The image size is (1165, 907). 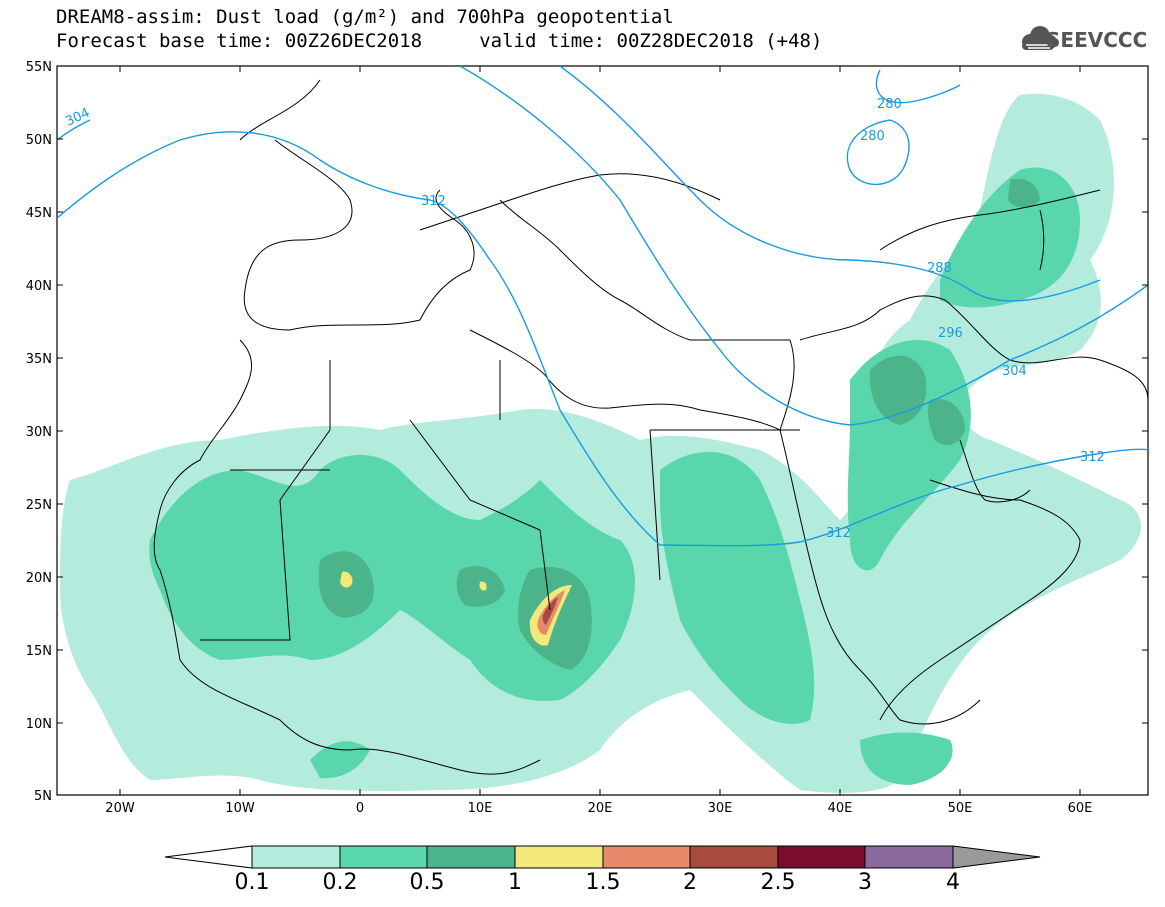 What do you see at coordinates (240, 808) in the screenshot?
I see `lon-label: 10W` at bounding box center [240, 808].